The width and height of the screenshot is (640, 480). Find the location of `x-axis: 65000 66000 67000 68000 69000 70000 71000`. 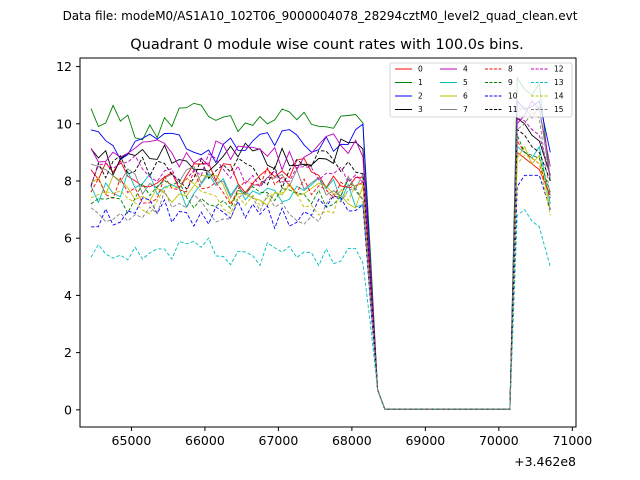

x-axis: 65000 66000 67000 68000 69000 70000 71000 is located at coordinates (352, 437).